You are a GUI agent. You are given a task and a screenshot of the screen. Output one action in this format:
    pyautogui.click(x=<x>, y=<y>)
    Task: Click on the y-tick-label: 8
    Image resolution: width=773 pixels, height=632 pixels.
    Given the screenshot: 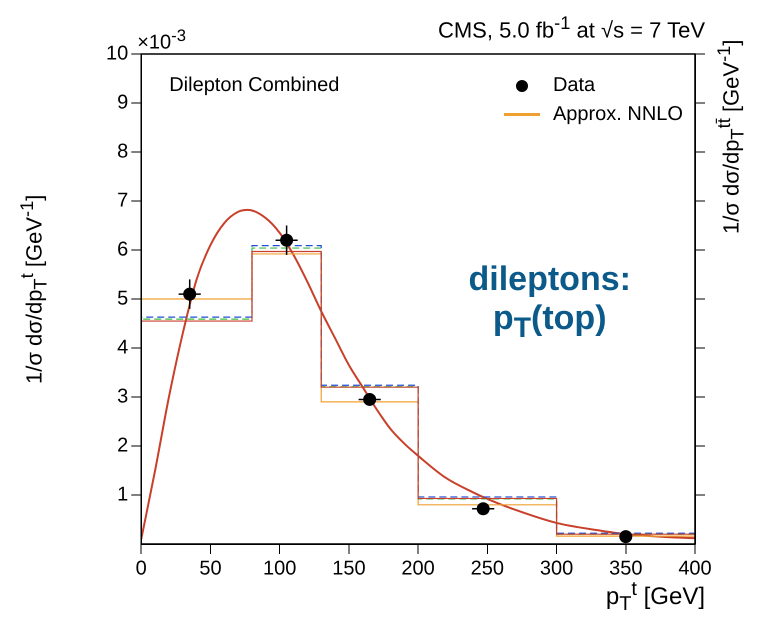 What is the action you would take?
    pyautogui.click(x=122, y=151)
    